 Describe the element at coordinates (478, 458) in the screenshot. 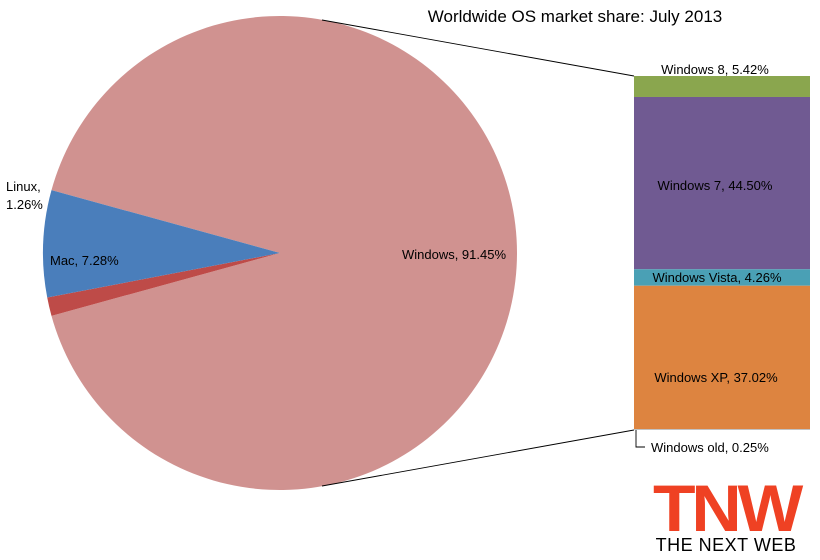

I see `connector-bottom` at that location.